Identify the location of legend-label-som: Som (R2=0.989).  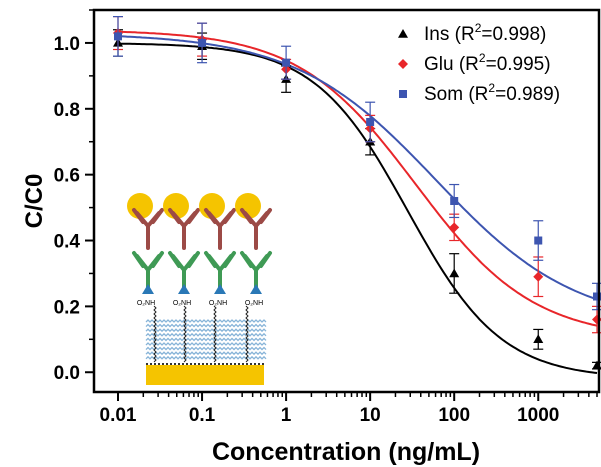
(492, 93).